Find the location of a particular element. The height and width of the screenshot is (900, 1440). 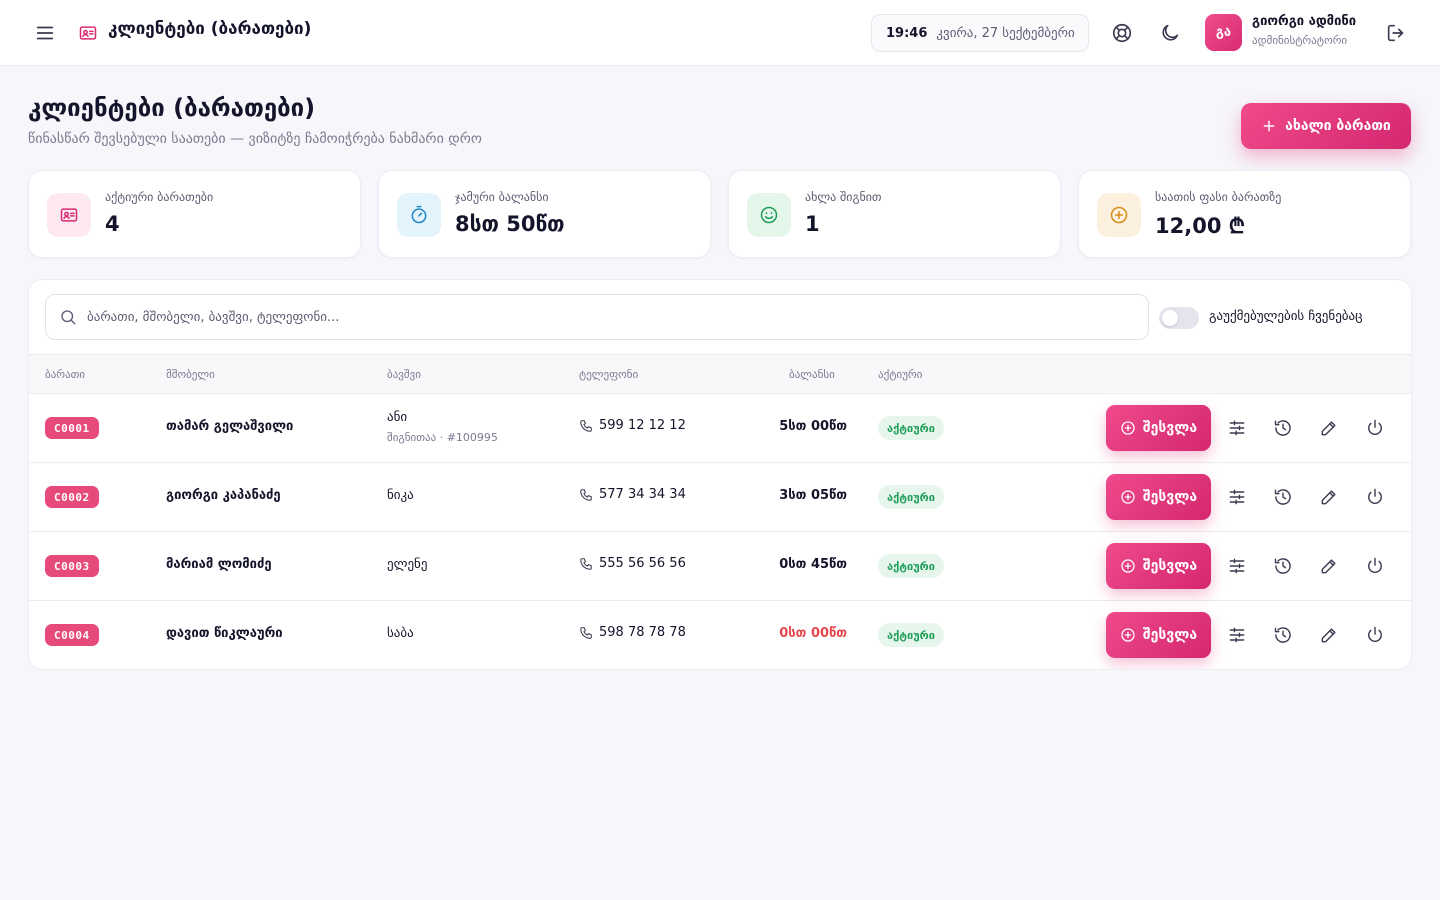

id-card-icon is located at coordinates (69, 215).